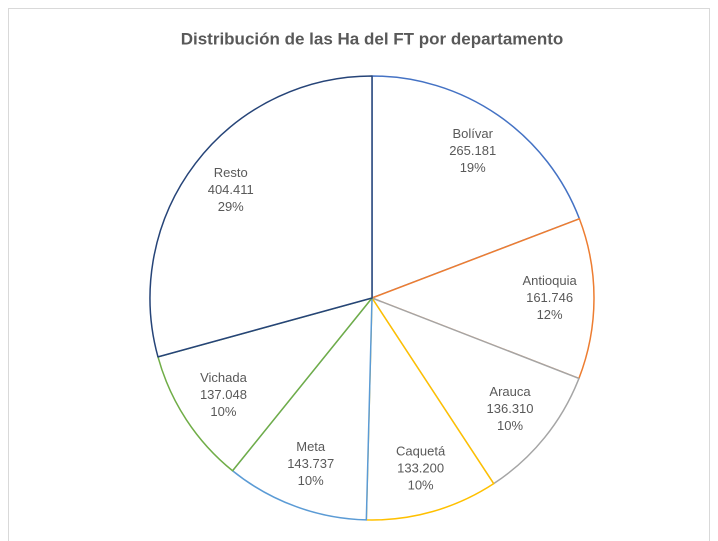 The image size is (718, 541). I want to click on slice-label-value: 143.737, so click(310, 463).